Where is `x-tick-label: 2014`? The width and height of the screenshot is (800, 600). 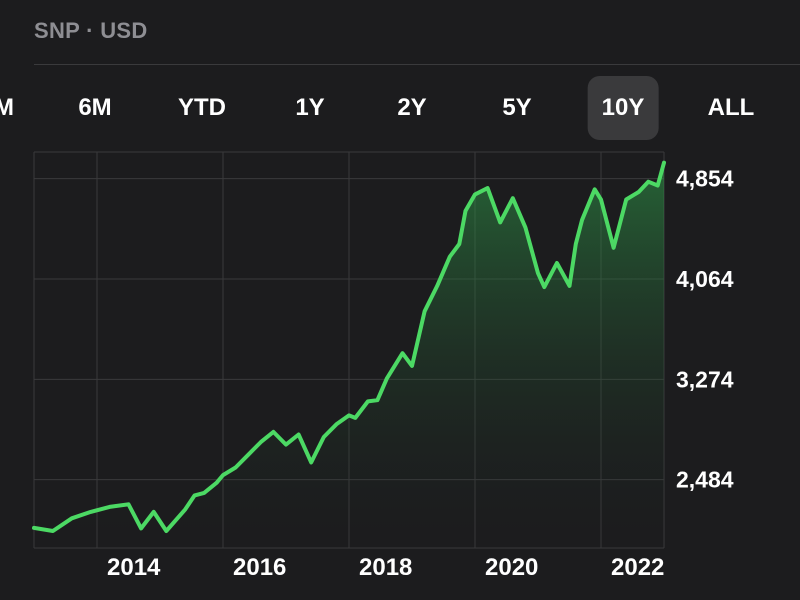
x-tick-label: 2014 is located at coordinates (134, 567).